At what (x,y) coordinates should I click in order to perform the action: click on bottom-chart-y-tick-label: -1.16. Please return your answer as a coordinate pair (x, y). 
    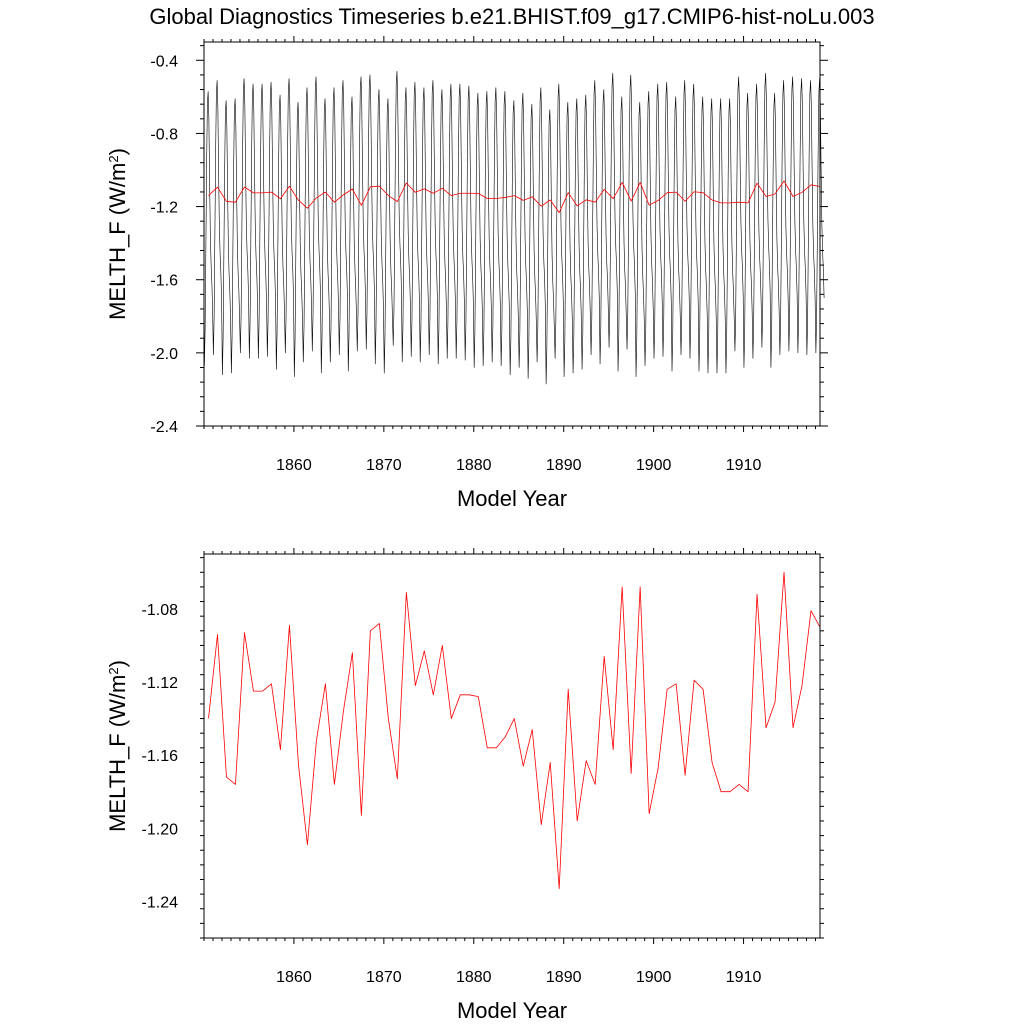
    Looking at the image, I should click on (160, 756).